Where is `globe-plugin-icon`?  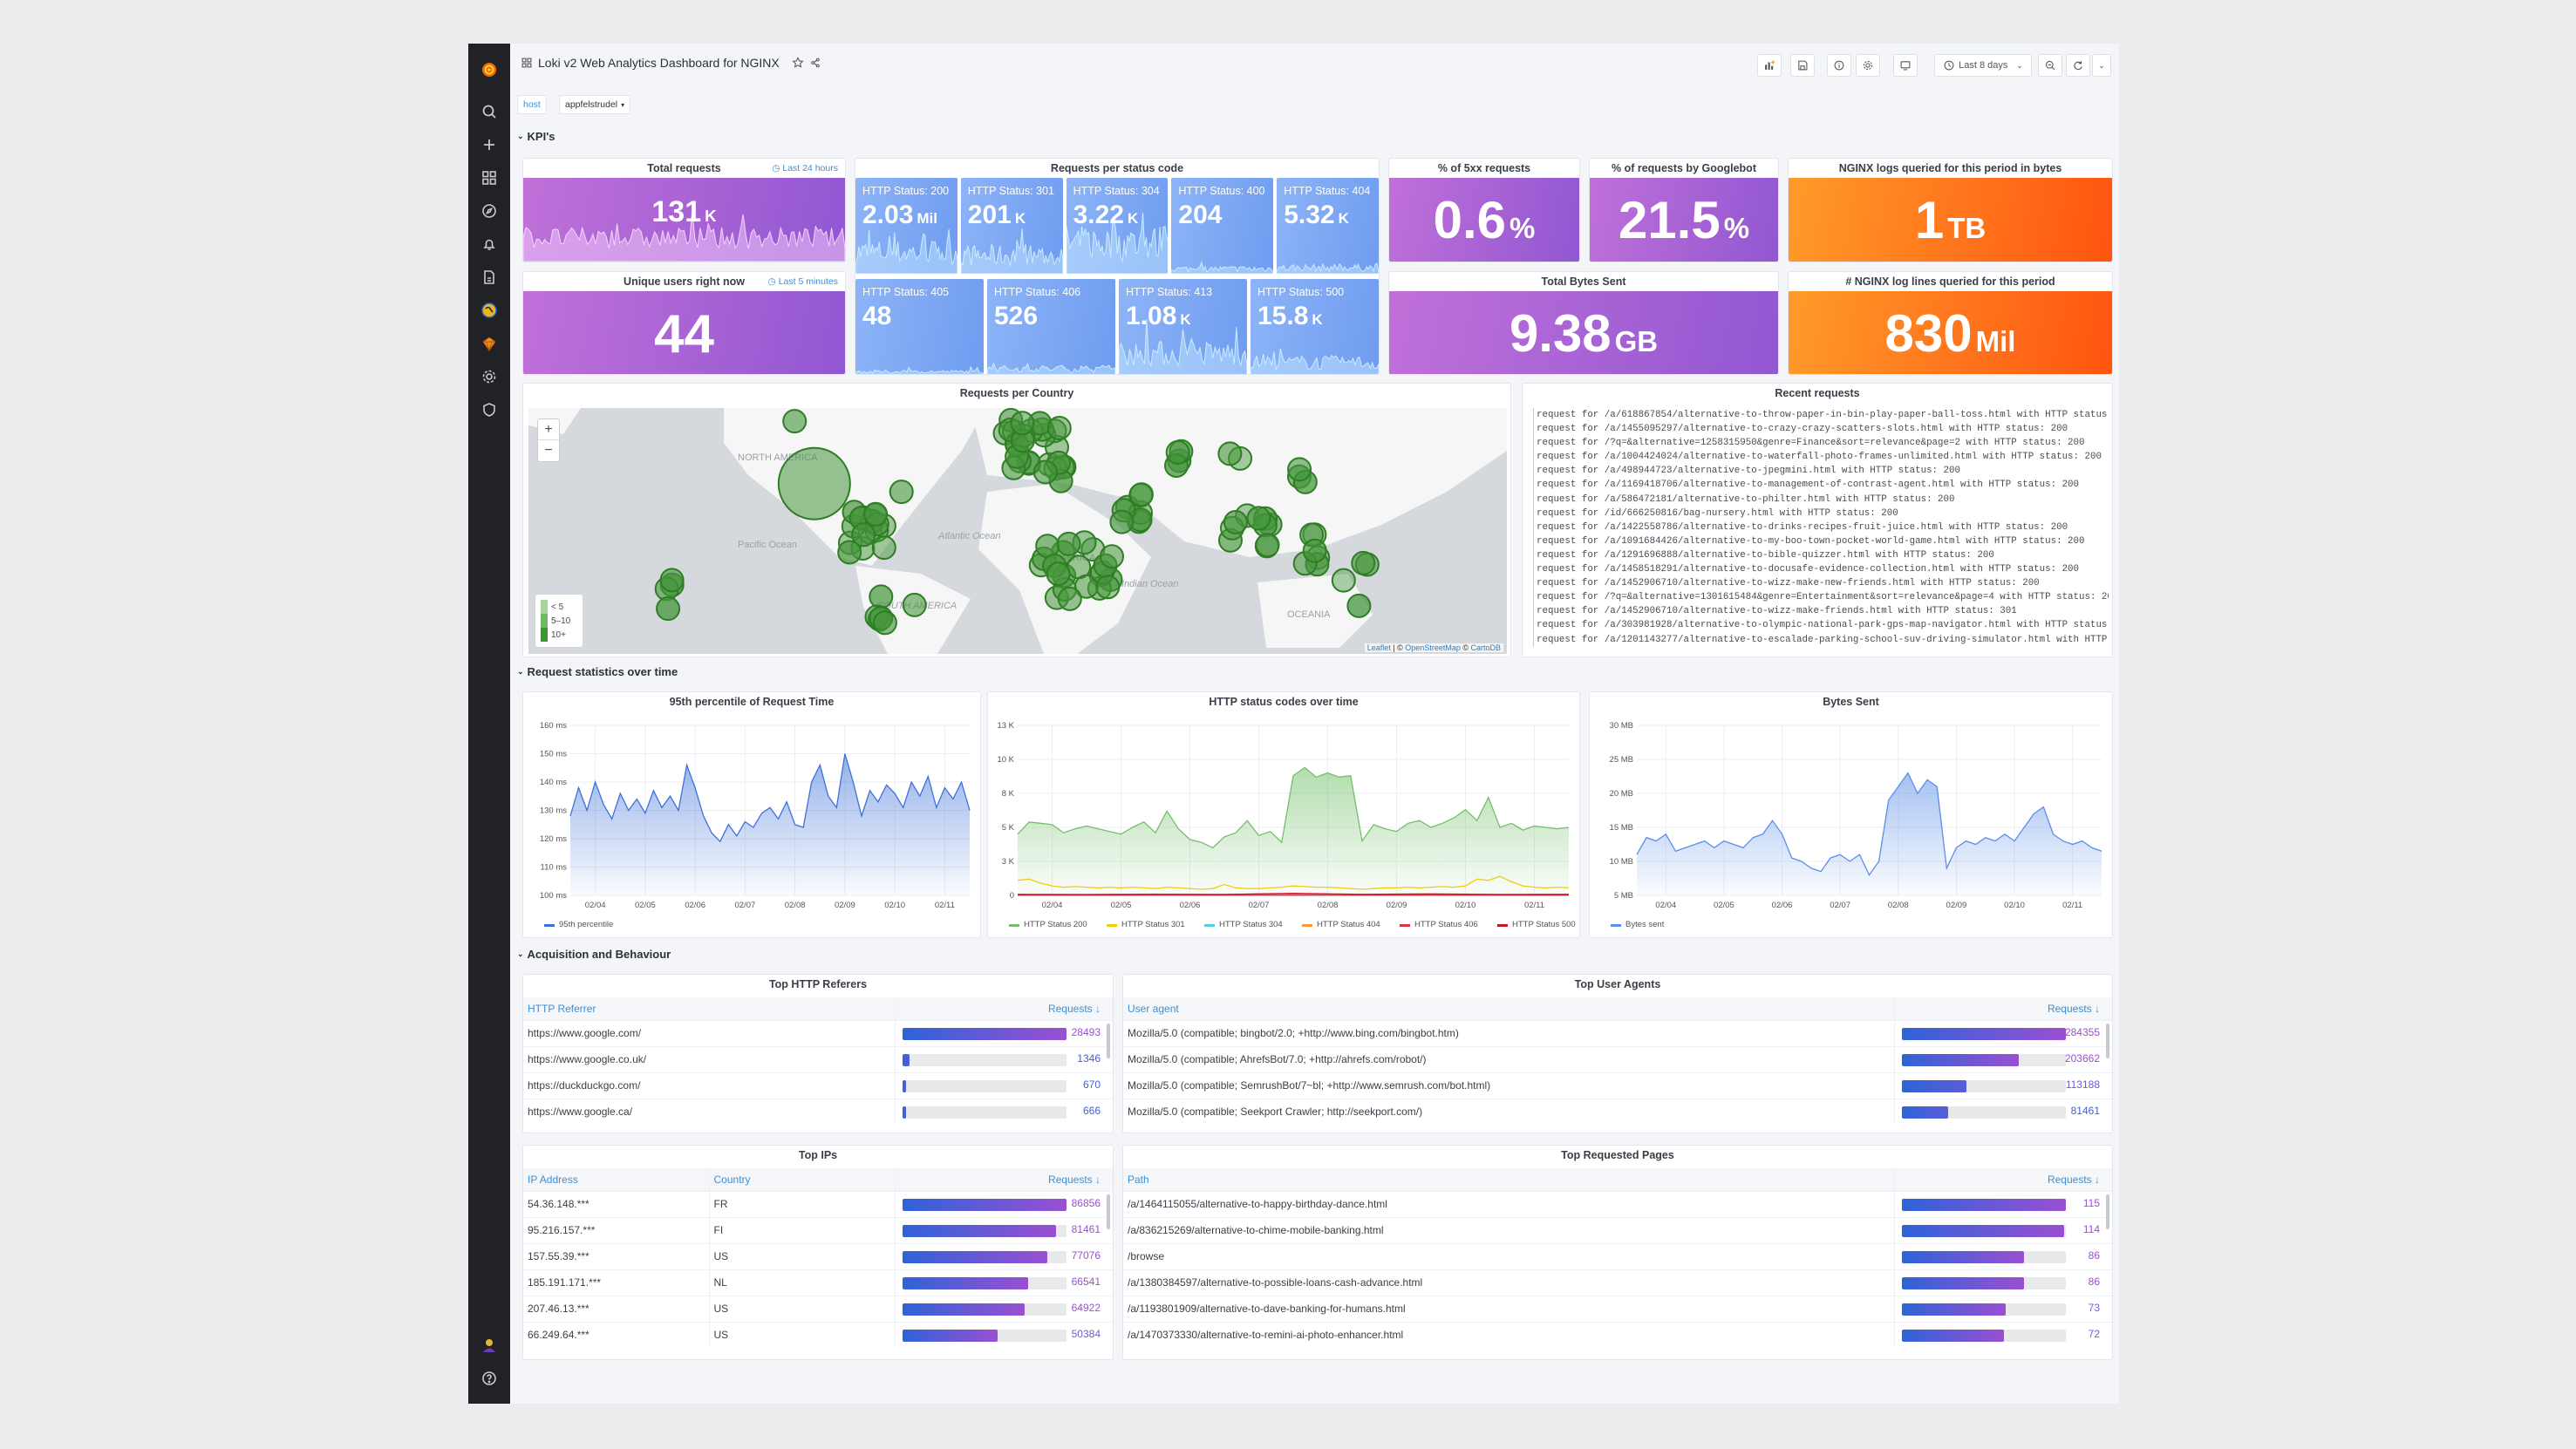
globe-plugin-icon is located at coordinates (490, 310).